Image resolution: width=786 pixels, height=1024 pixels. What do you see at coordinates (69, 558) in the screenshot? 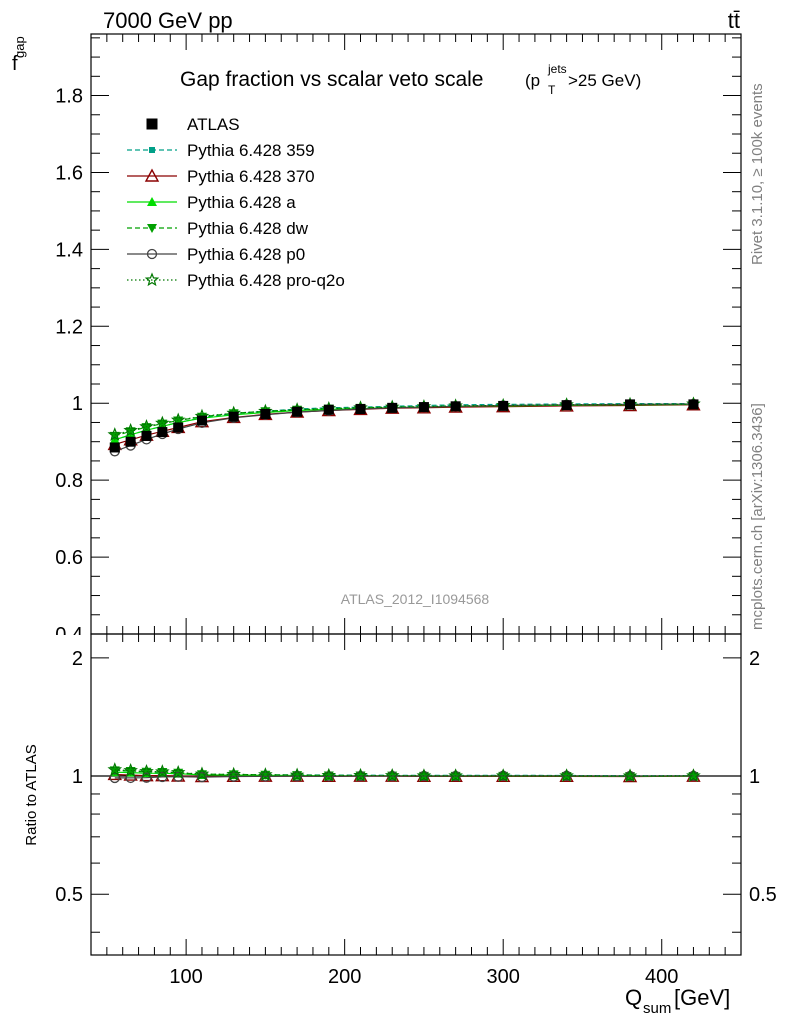
I see `y-tick-label: 0.6` at bounding box center [69, 558].